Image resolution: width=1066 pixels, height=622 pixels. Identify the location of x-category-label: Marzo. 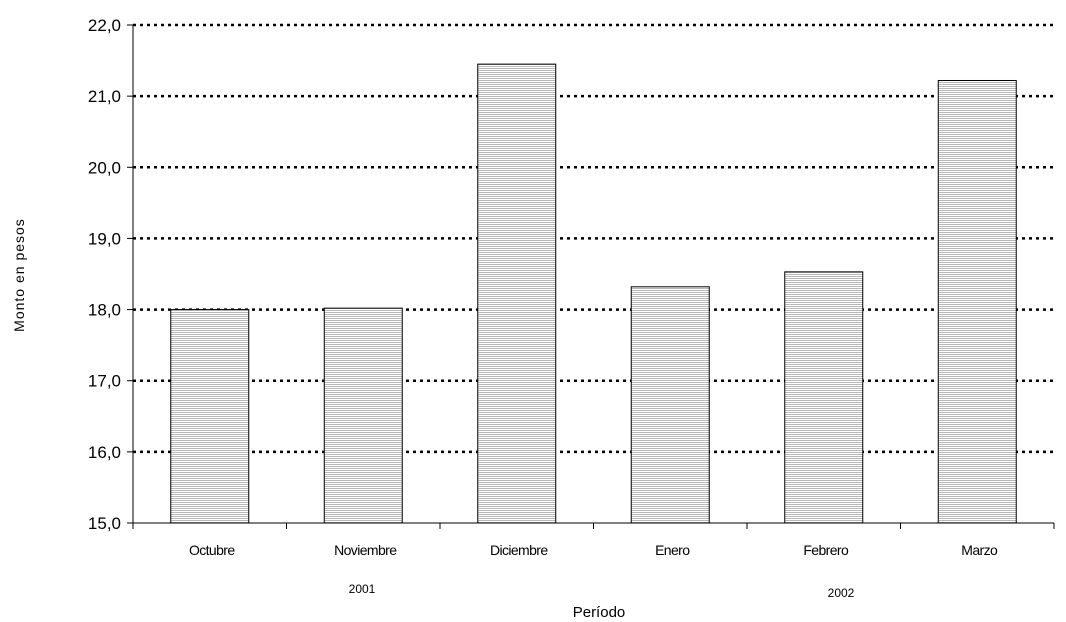
(979, 550).